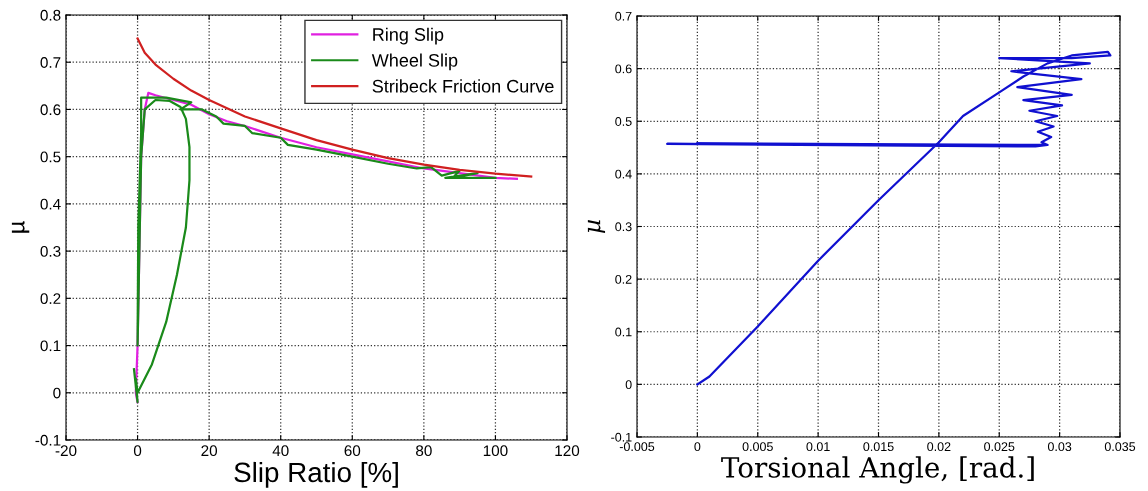 The image size is (1148, 491). Describe the element at coordinates (757, 447) in the screenshot. I see `x-tick-label: 0.005` at that location.